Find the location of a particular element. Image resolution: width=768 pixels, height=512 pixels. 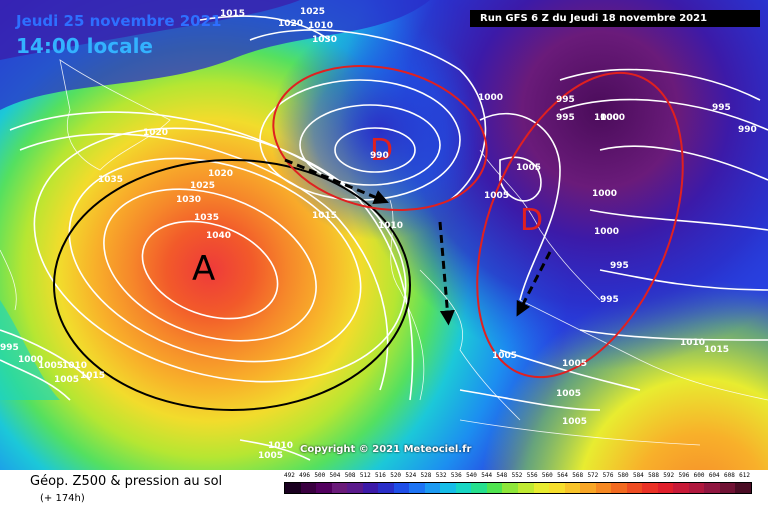

legend-tick: 548 is located at coordinates (502, 475).